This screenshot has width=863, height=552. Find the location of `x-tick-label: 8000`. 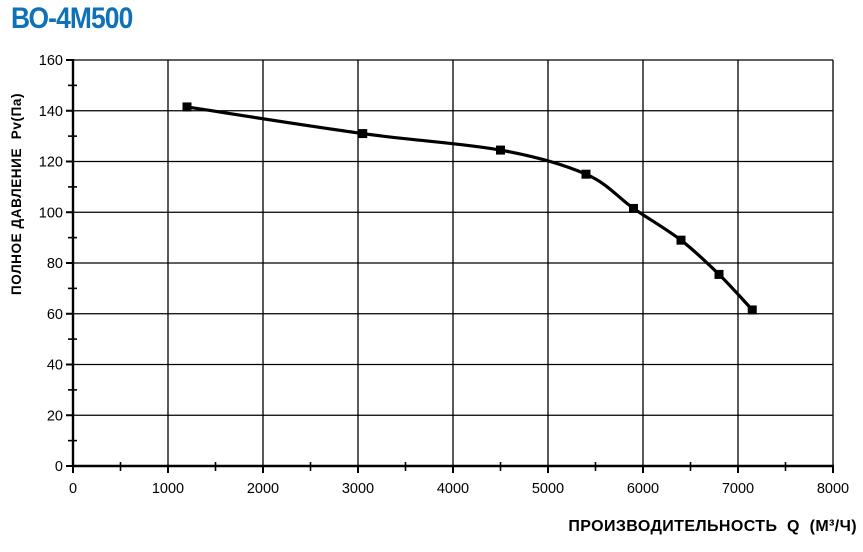

x-tick-label: 8000 is located at coordinates (833, 489).